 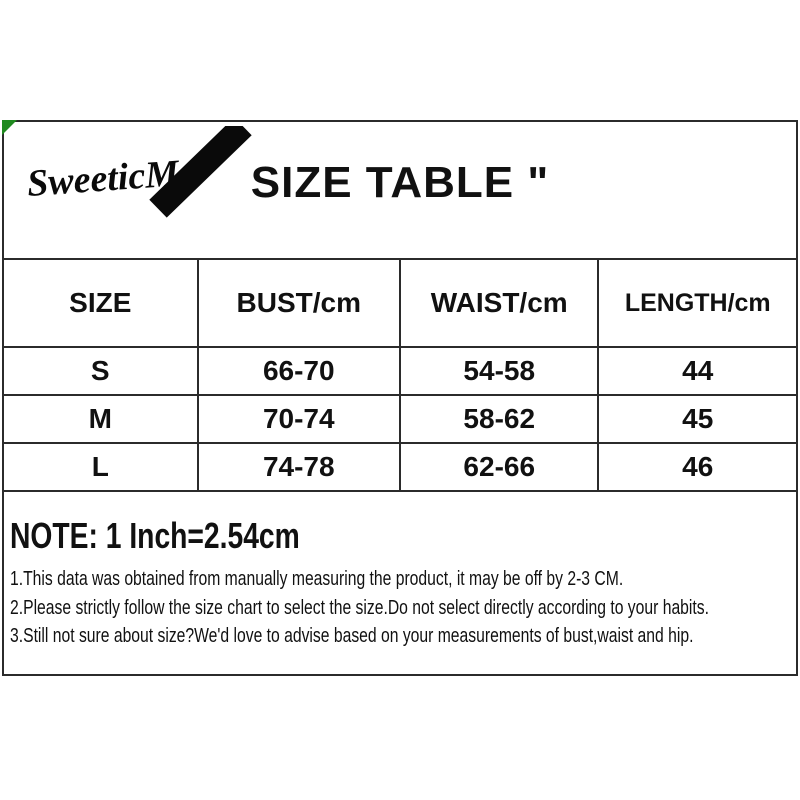 I want to click on table-row-m: M 70-74 58-62 45, so click(x=400, y=419).